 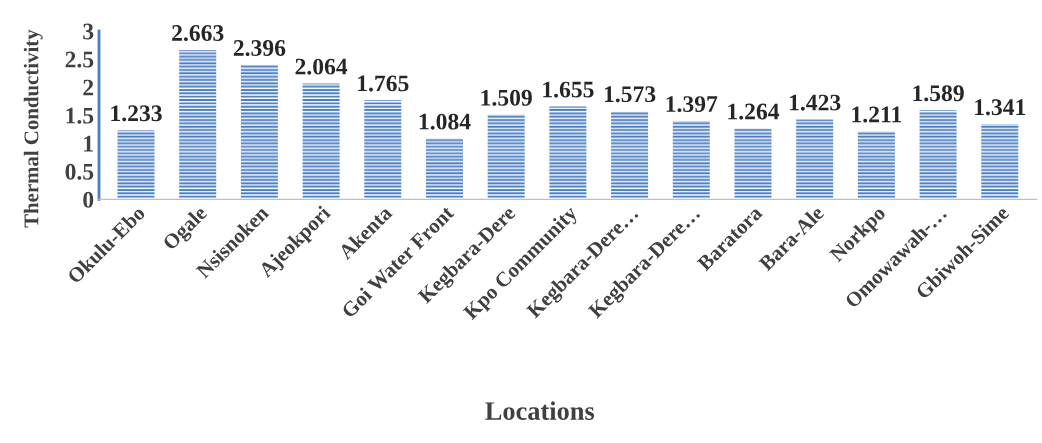 What do you see at coordinates (630, 94) in the screenshot?
I see `data-label: 1.573` at bounding box center [630, 94].